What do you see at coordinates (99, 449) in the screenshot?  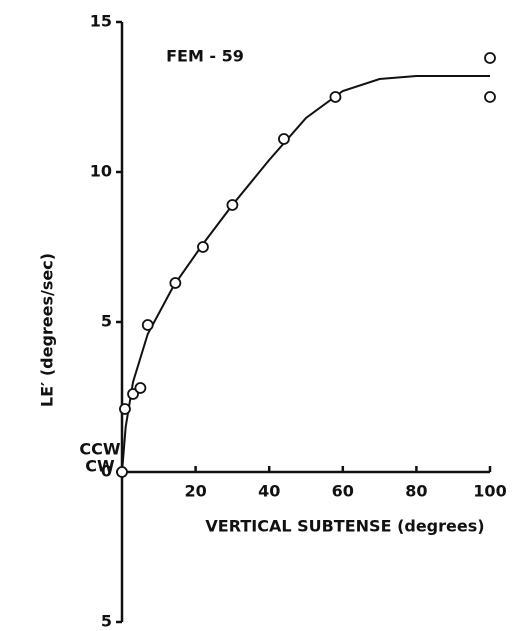 I see `annotation: CCW` at bounding box center [99, 449].